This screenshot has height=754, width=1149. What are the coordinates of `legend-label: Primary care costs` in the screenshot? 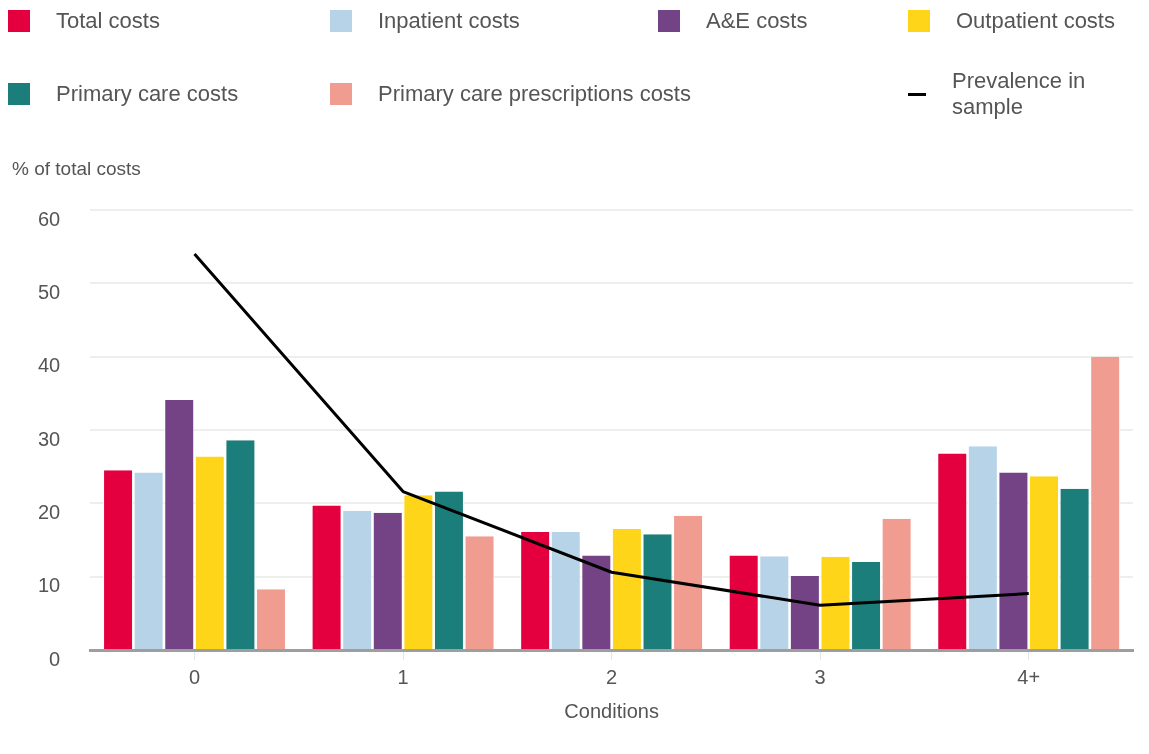 It's located at (147, 94).